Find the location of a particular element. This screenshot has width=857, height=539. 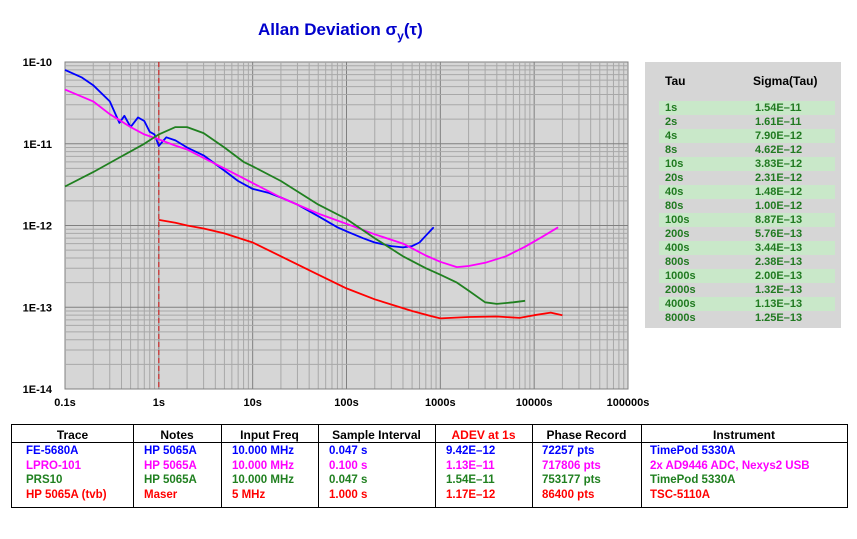

y-tick-label: 1E-14 is located at coordinates (38, 390).